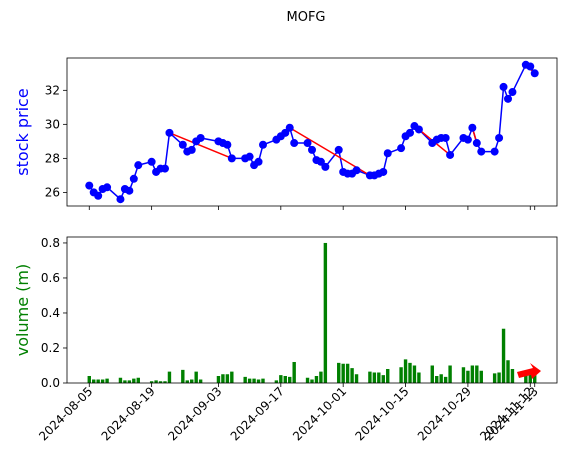 The image size is (572, 471). I want to click on x-tick-label: 2024-08-05, so click(65, 413).